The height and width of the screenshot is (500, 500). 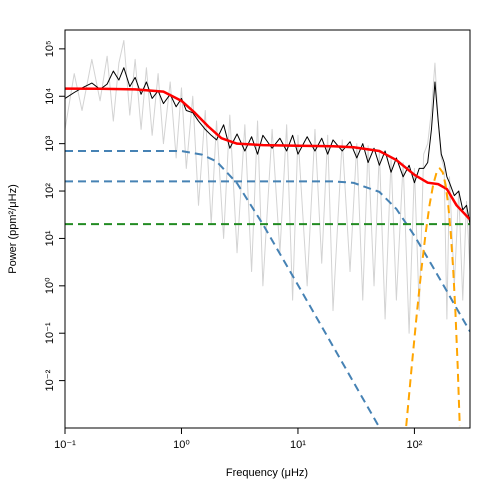 What do you see at coordinates (65, 445) in the screenshot?
I see `x-tick-label: 10⁻¹` at bounding box center [65, 445].